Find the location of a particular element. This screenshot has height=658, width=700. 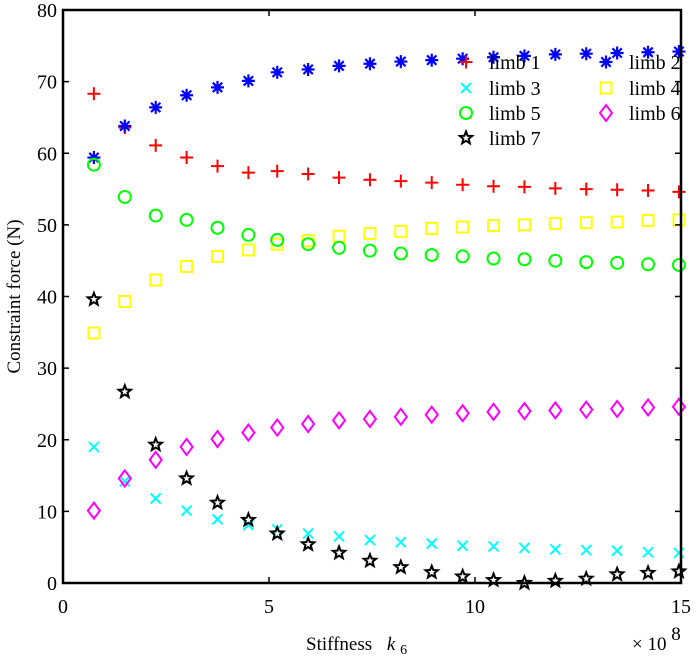

y-tick-label: 10 is located at coordinates (47, 512).